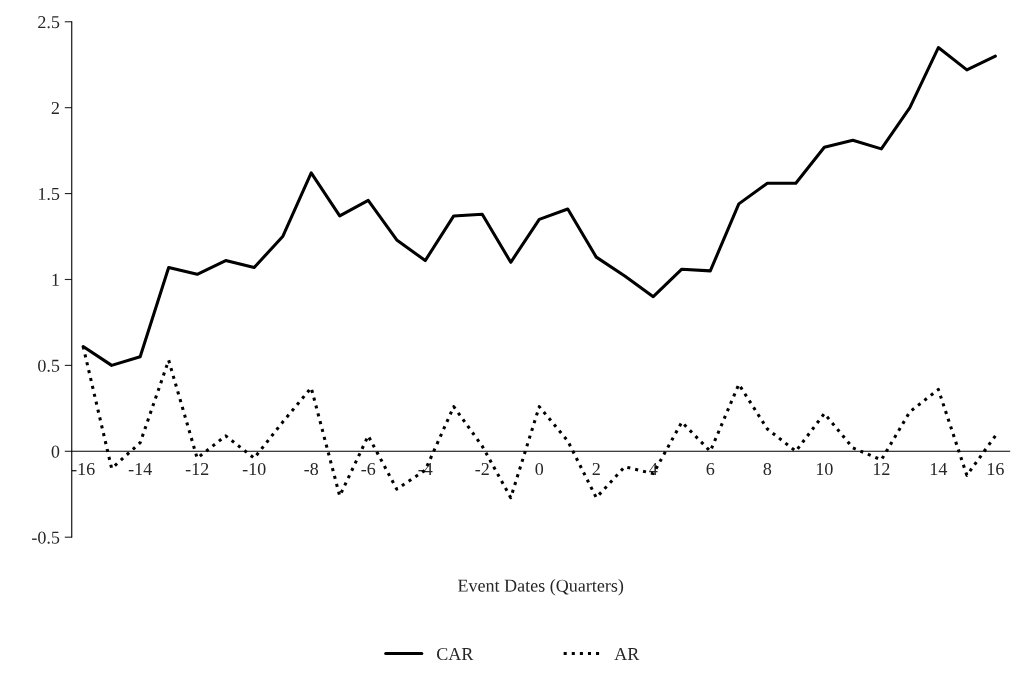 The image size is (1025, 680). What do you see at coordinates (49, 365) in the screenshot?
I see `y-tick-label: 0.5` at bounding box center [49, 365].